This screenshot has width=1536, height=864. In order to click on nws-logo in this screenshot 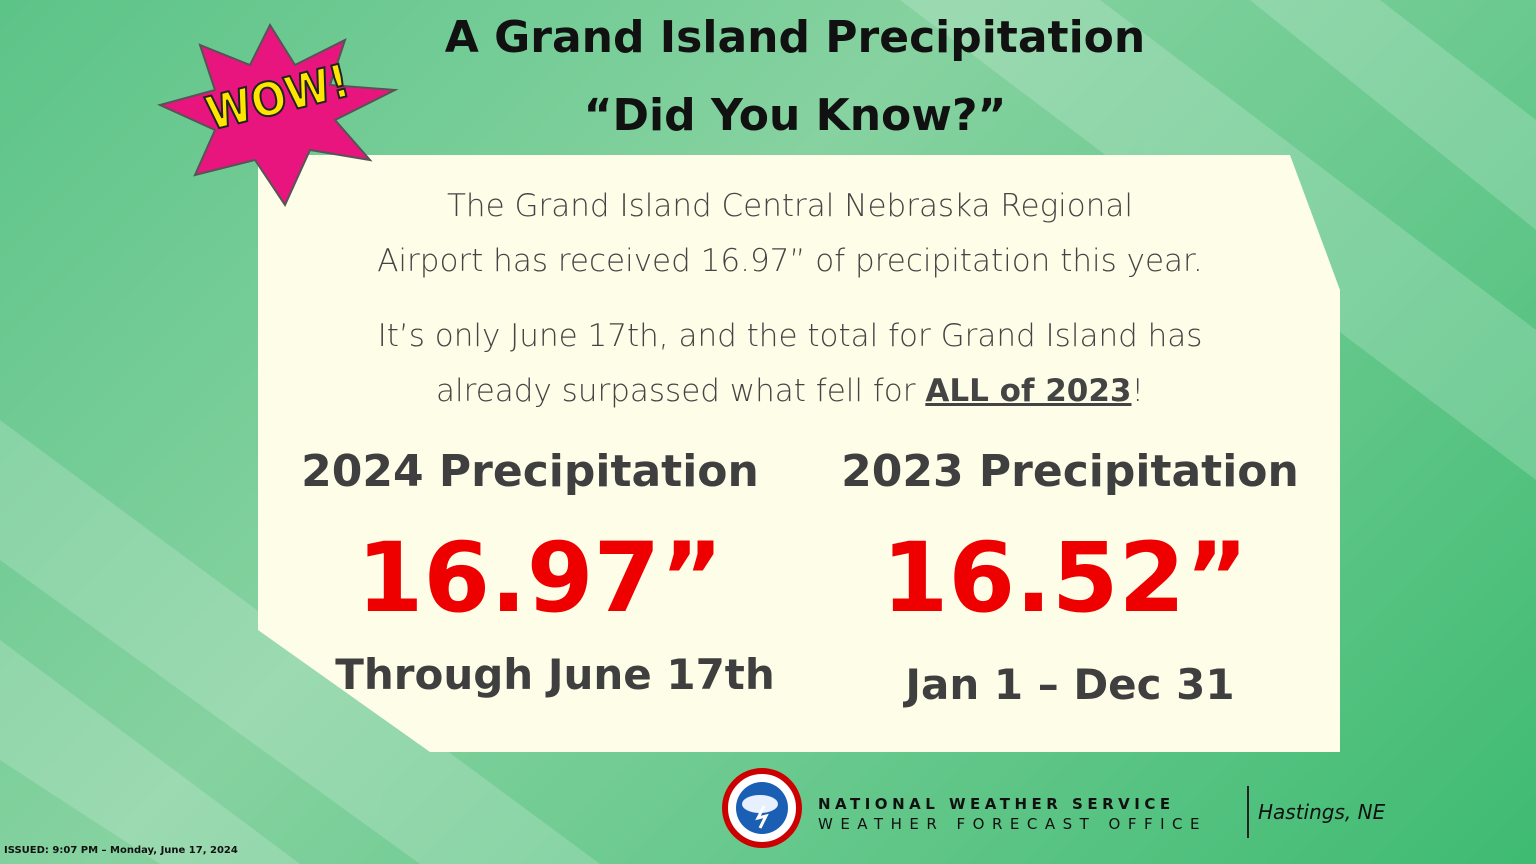, I will do `click(985, 808)`.